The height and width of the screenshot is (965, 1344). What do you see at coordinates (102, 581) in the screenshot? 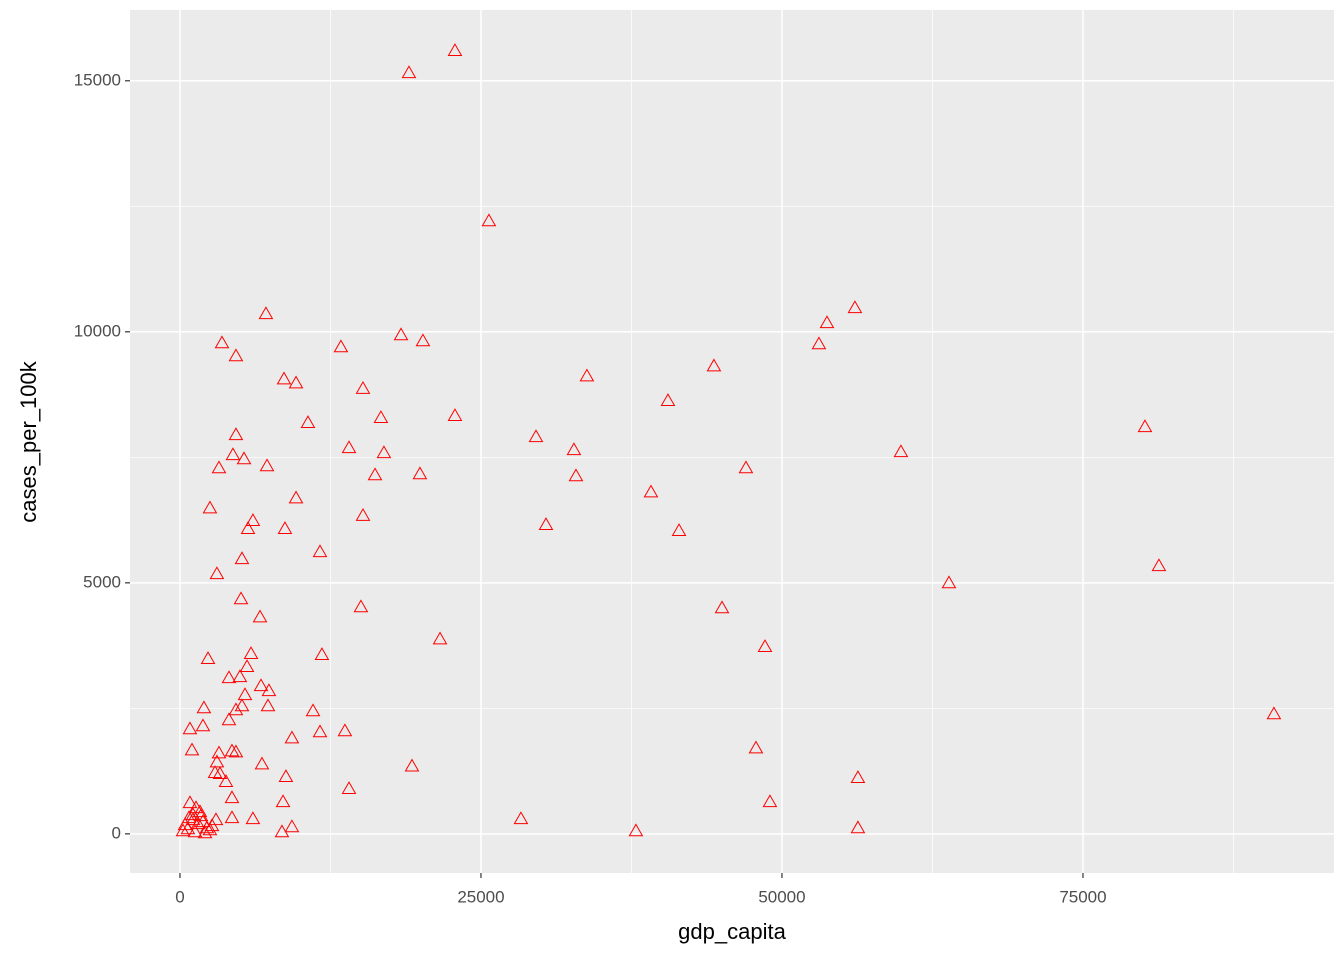
I see `y-tick-label: 5000` at bounding box center [102, 581].